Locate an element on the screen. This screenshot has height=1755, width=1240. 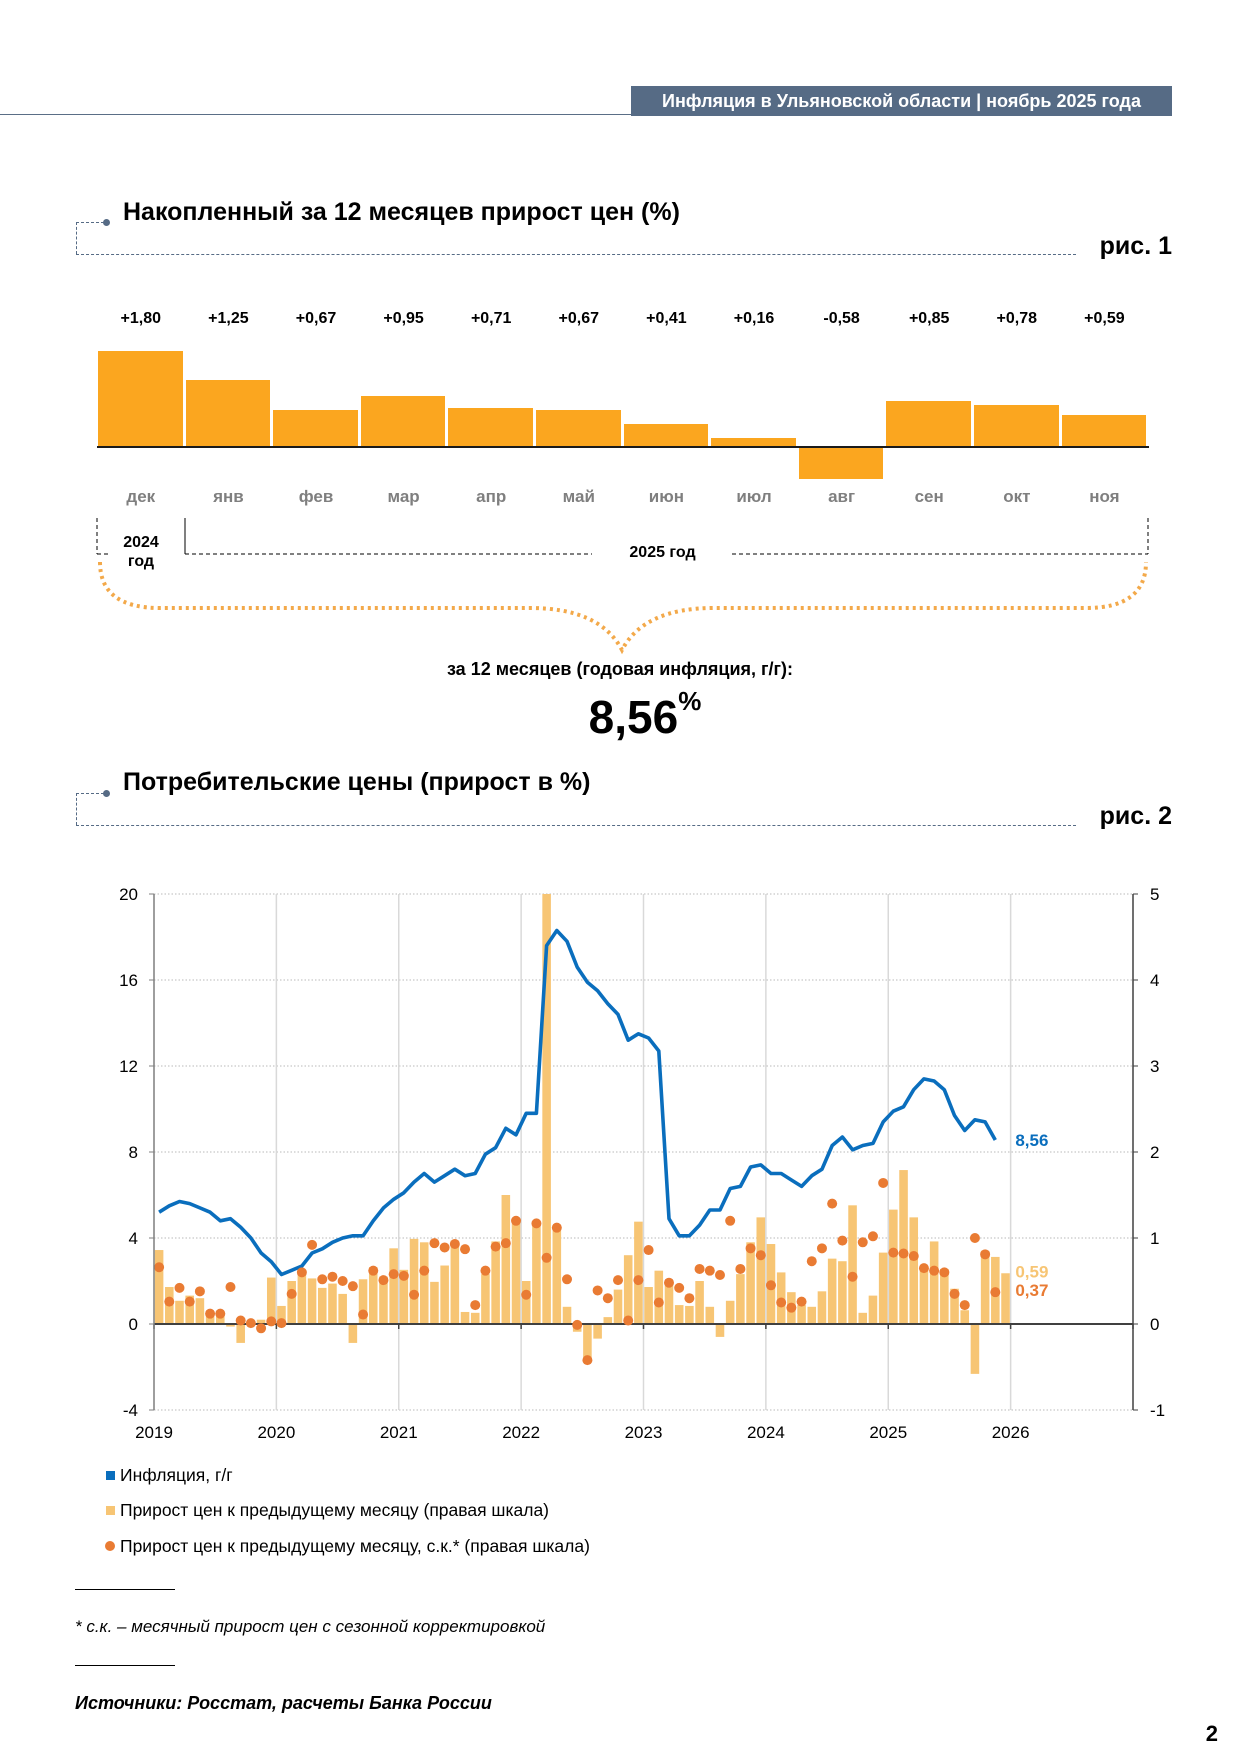
legend-item-inflation: Инфляция, г/г is located at coordinates (169, 1475).